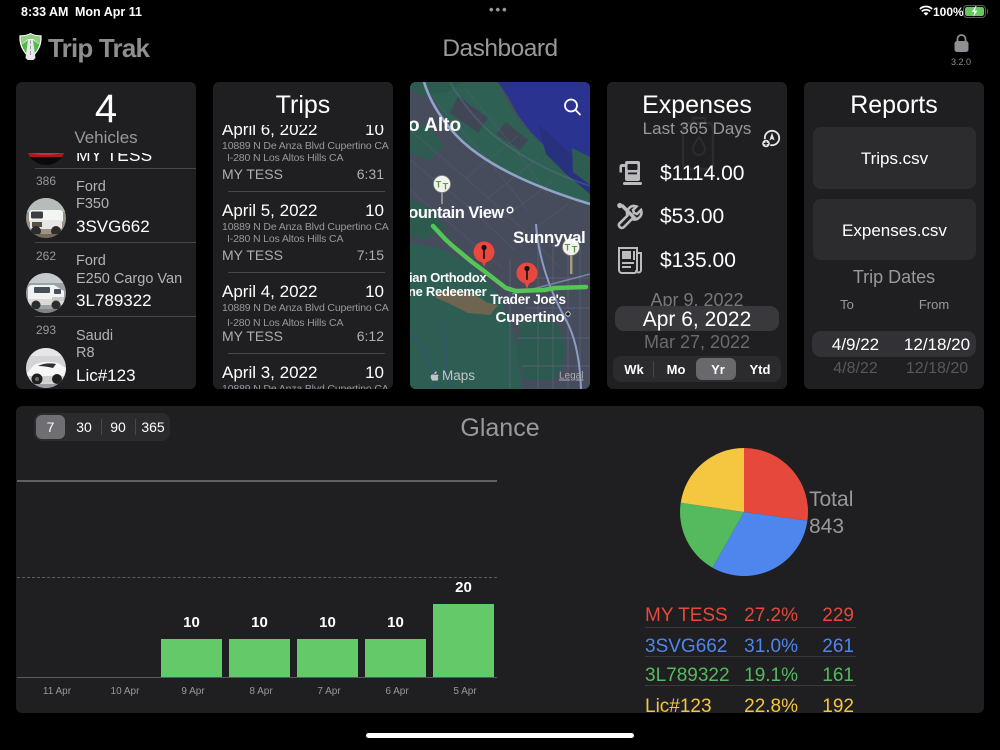  Describe the element at coordinates (435, 125) in the screenshot. I see `svg-text: o Alto` at that location.